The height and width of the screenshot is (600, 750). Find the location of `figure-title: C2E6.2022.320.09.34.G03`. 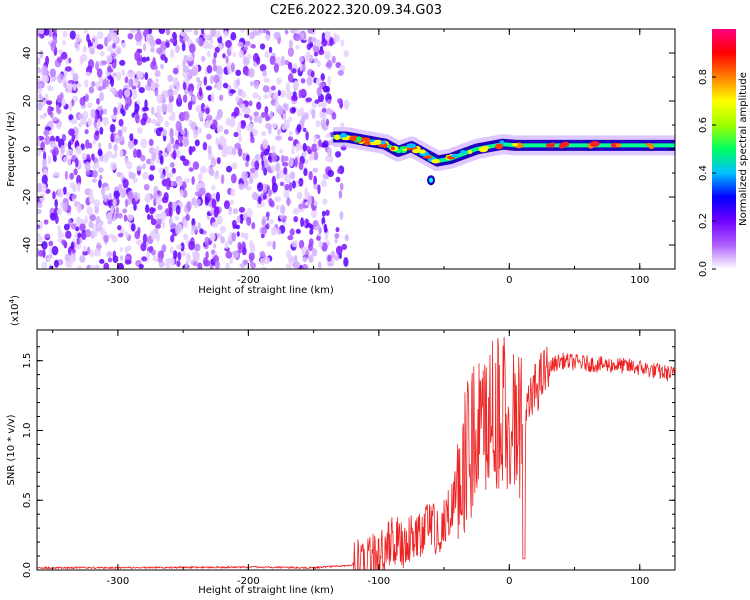

figure-title: C2E6.2022.320.09.34.G03 is located at coordinates (356, 10).